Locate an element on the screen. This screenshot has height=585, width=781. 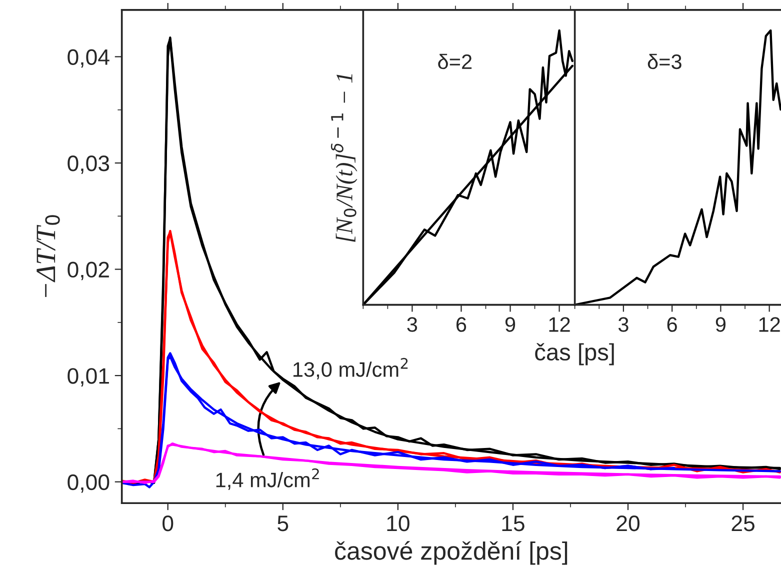
annotation: δ=3 is located at coordinates (665, 62).